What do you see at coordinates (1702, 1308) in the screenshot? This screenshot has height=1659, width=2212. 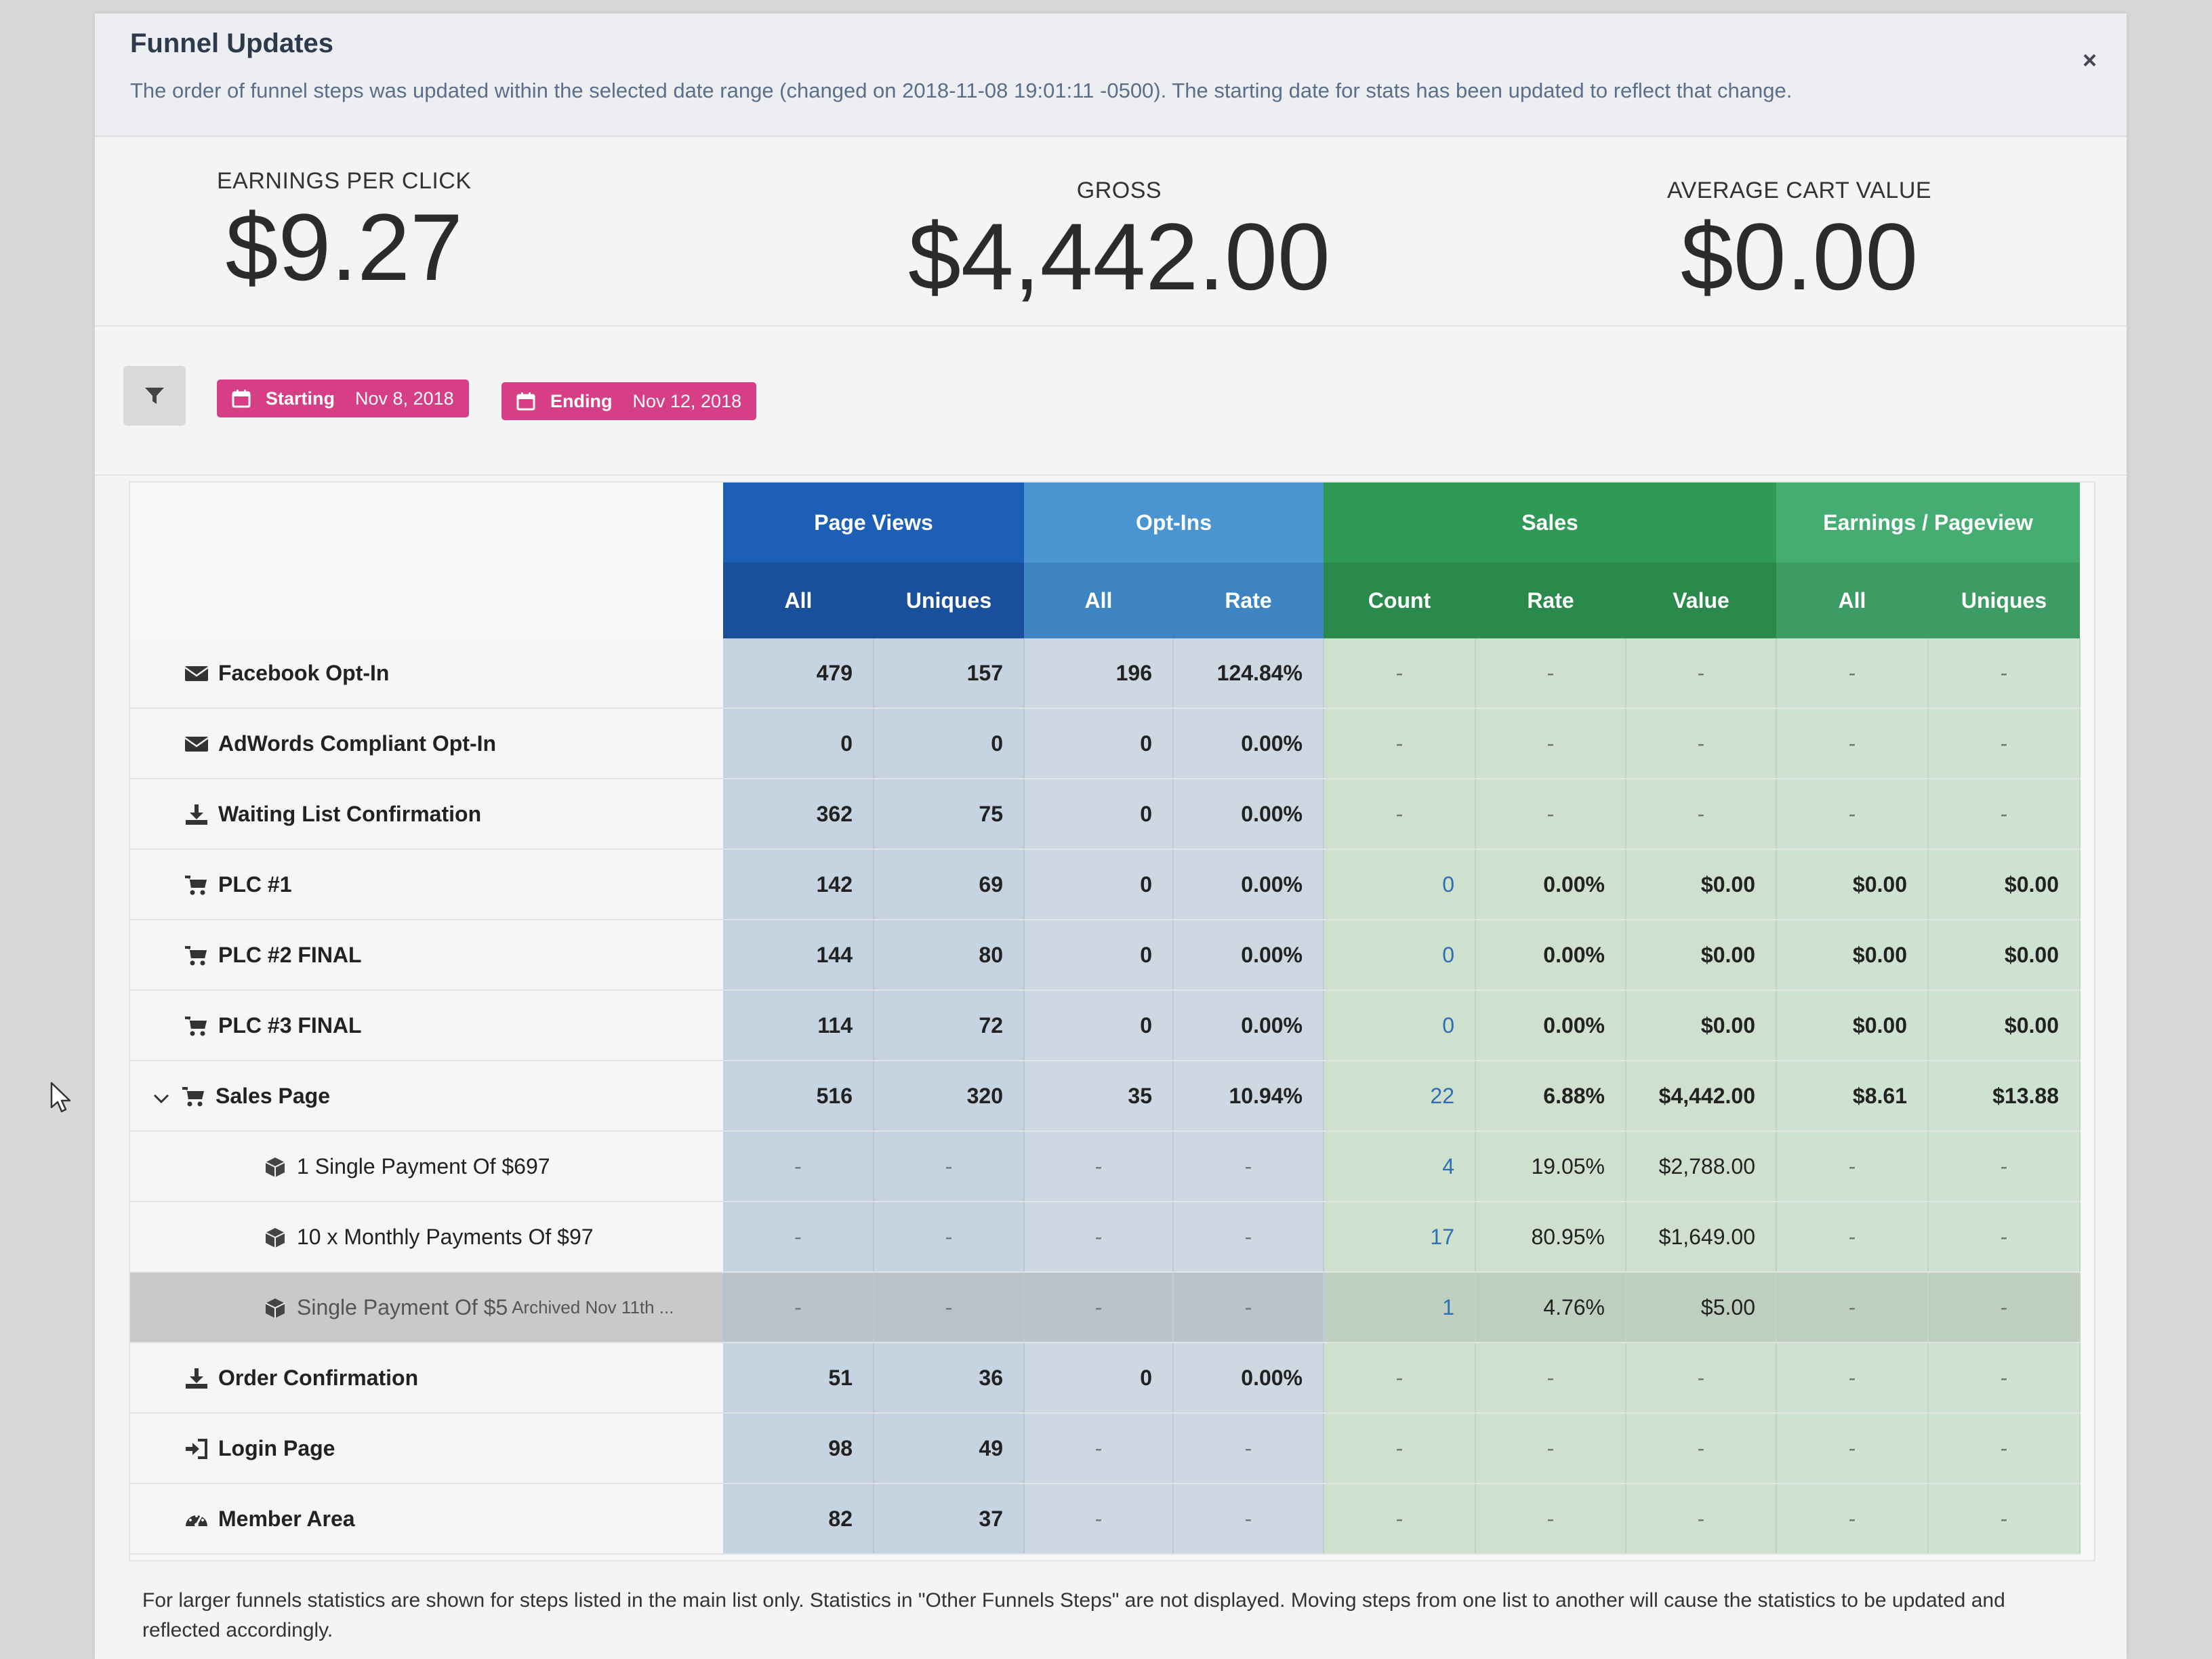 I see `cell-sales-value: $5.00` at bounding box center [1702, 1308].